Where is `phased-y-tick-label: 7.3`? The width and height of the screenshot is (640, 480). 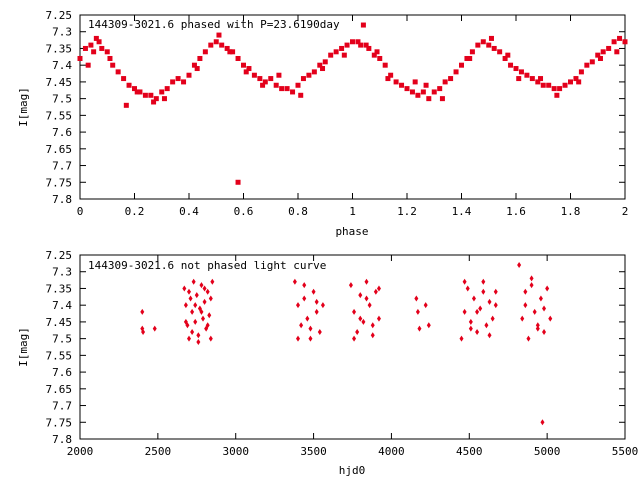
phased-y-tick-label: 7.3 is located at coordinates (62, 32).